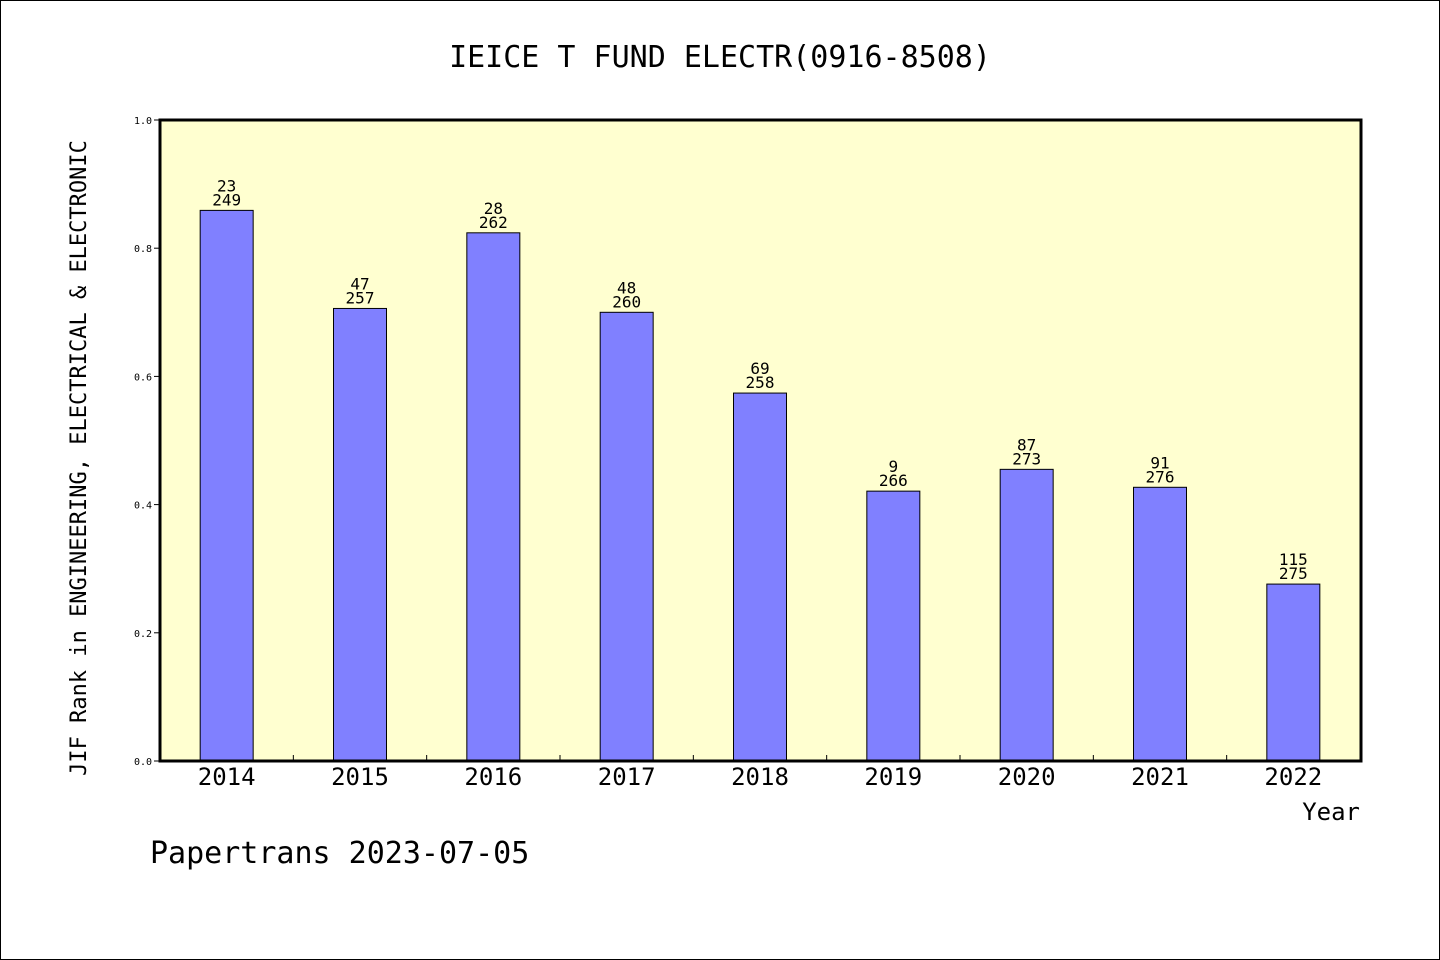  Describe the element at coordinates (1159, 462) in the screenshot. I see `rank-label-2021: 91` at that location.